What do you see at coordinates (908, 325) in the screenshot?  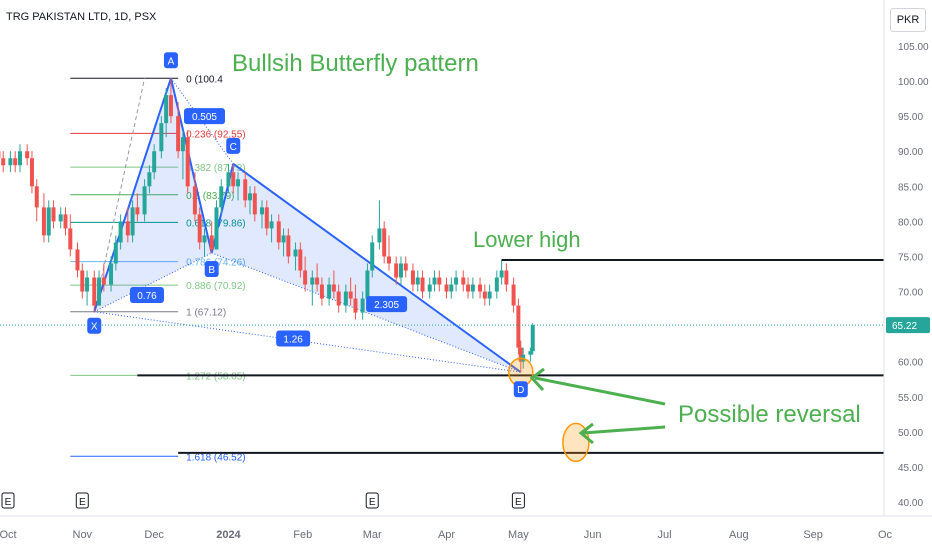 I see `last-price-badge` at bounding box center [908, 325].